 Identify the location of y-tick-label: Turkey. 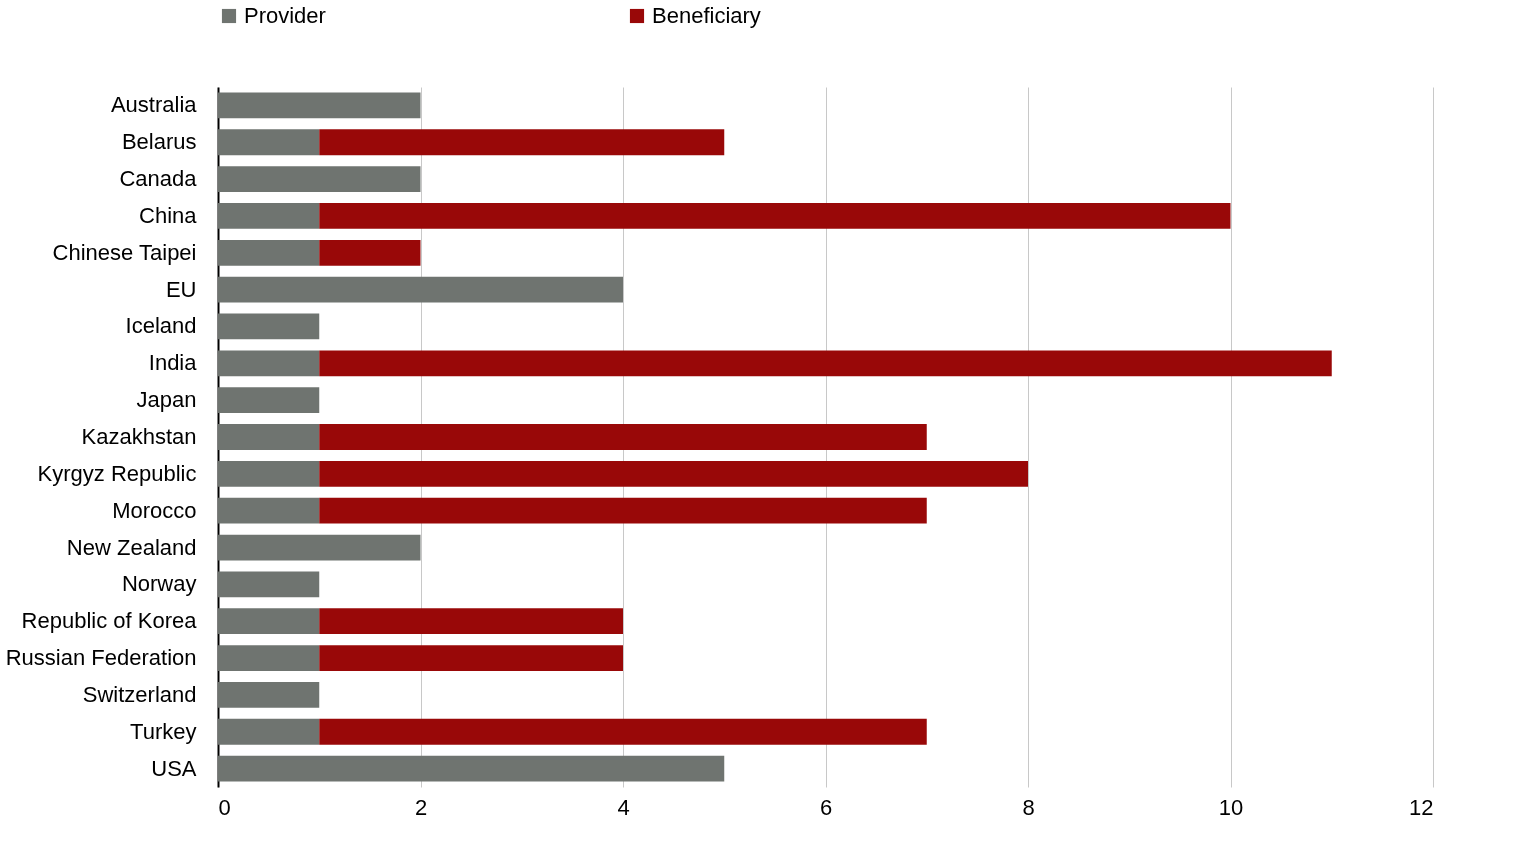
(163, 731).